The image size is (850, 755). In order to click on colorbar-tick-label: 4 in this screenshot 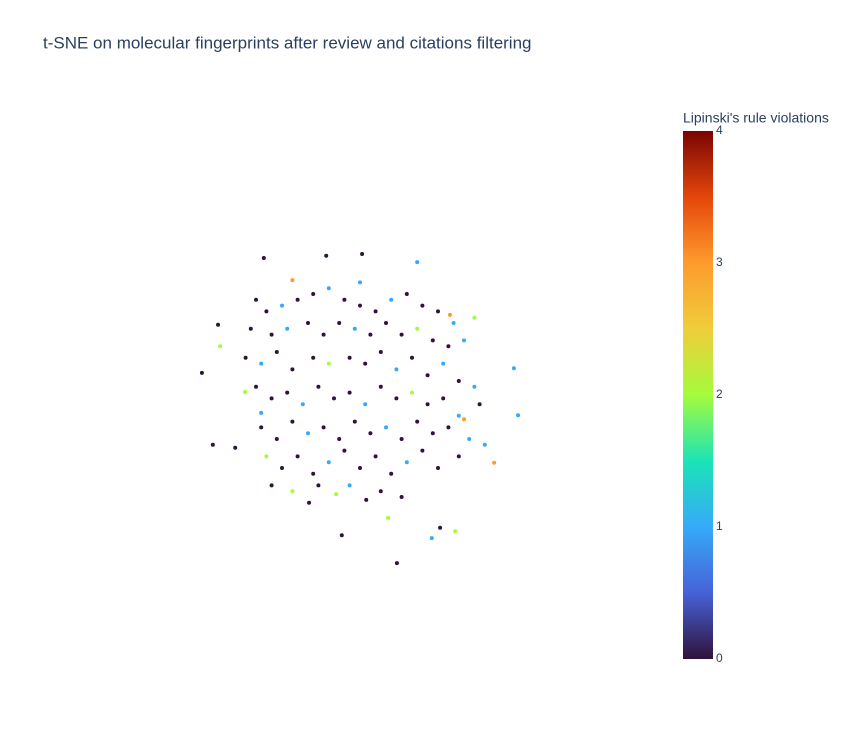, I will do `click(719, 130)`.